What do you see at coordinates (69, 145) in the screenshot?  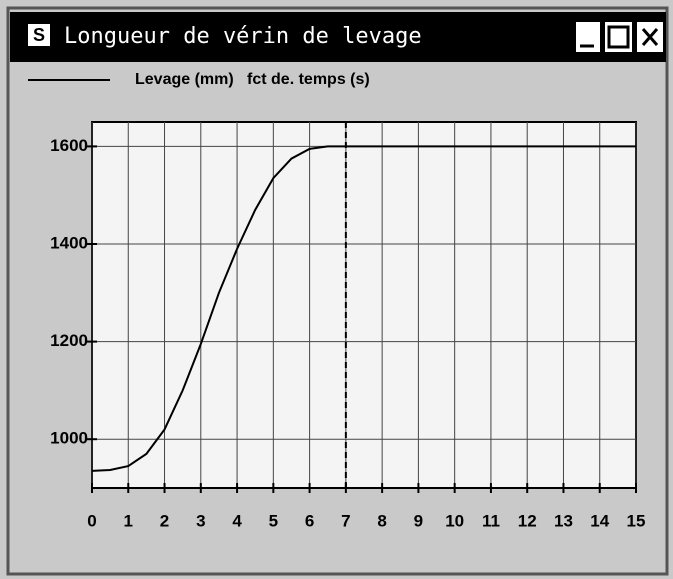 I see `y-tick-label: 1600` at bounding box center [69, 145].